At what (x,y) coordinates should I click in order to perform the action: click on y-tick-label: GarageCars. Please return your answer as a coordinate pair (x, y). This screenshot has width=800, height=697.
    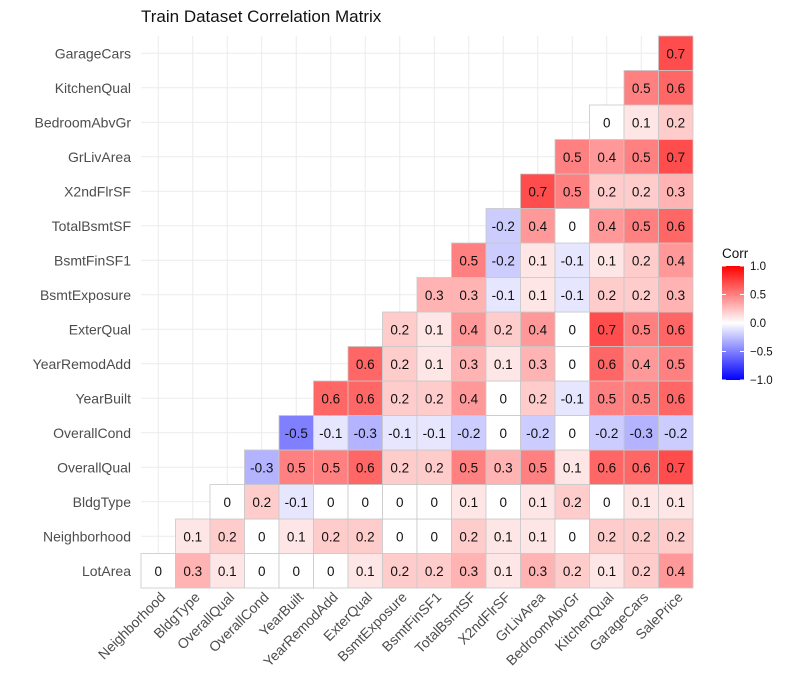
    Looking at the image, I should click on (93, 53).